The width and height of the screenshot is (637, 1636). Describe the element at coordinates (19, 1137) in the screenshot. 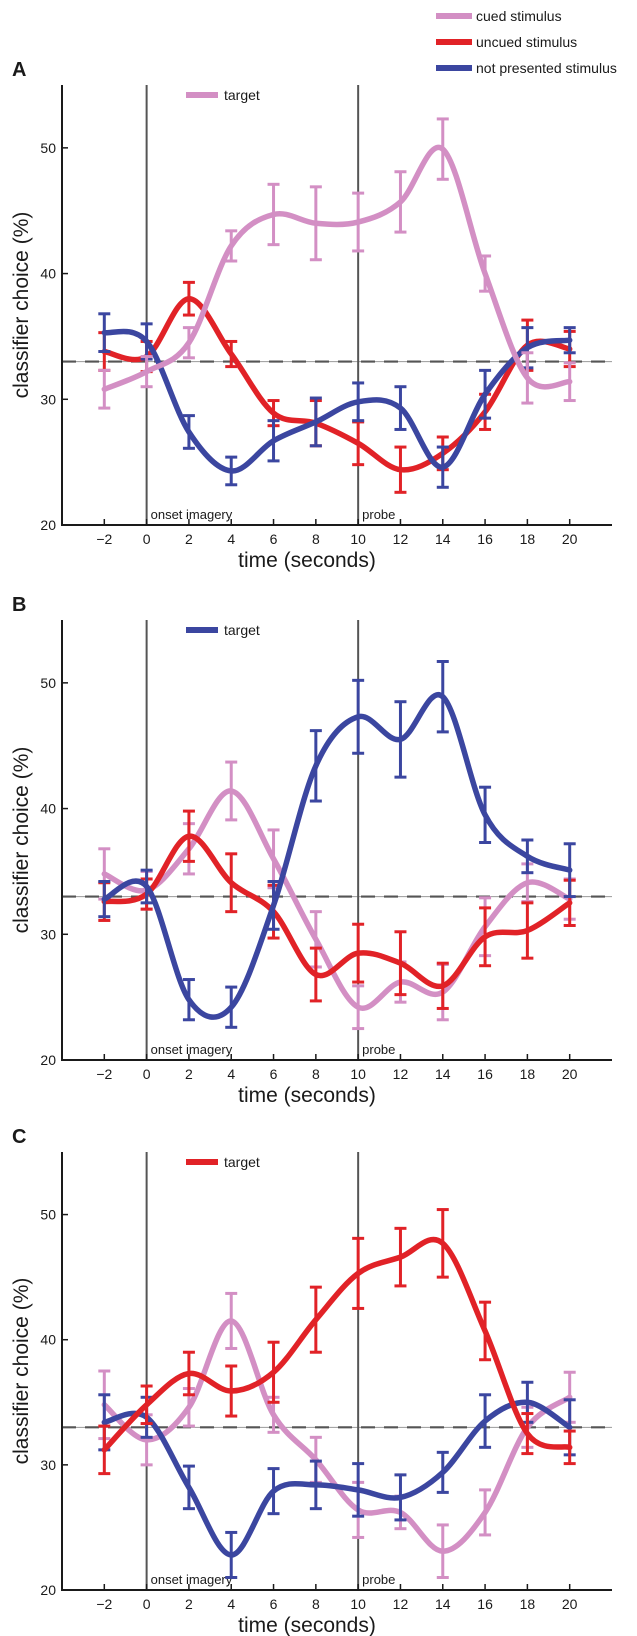

I see `panel-letter: C` at that location.